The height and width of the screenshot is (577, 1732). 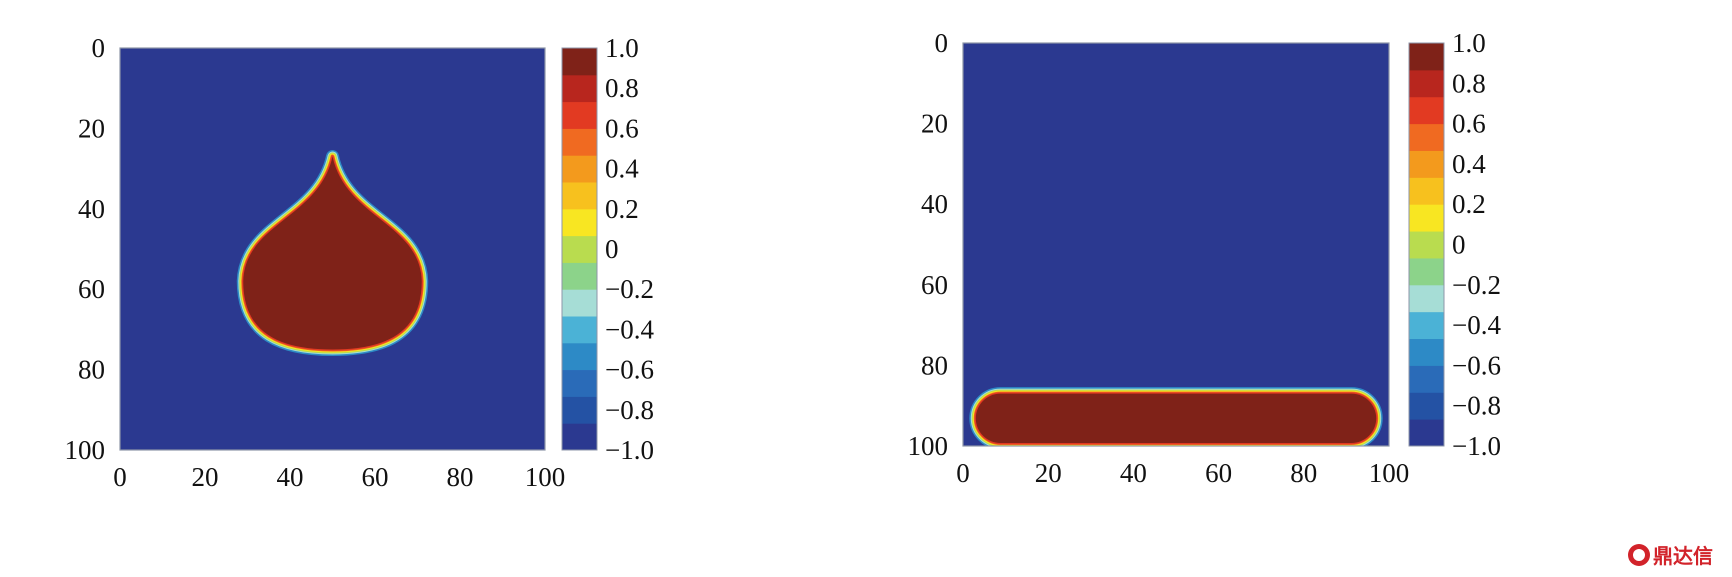 I want to click on watermark-text: 鼎达信, so click(x=1683, y=556).